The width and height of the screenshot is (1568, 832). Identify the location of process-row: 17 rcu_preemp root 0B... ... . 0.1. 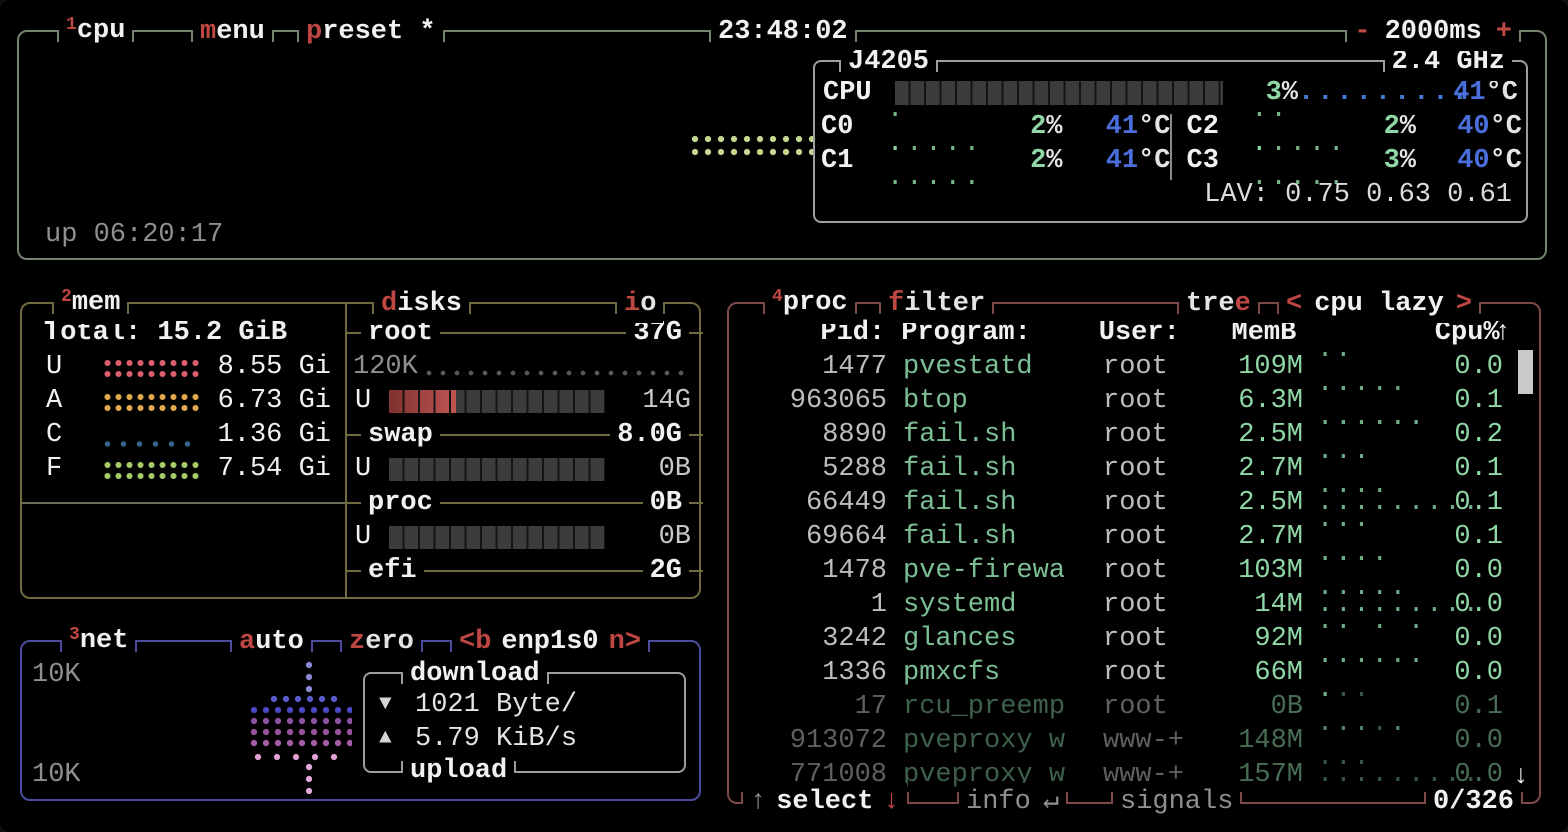
(1178, 707).